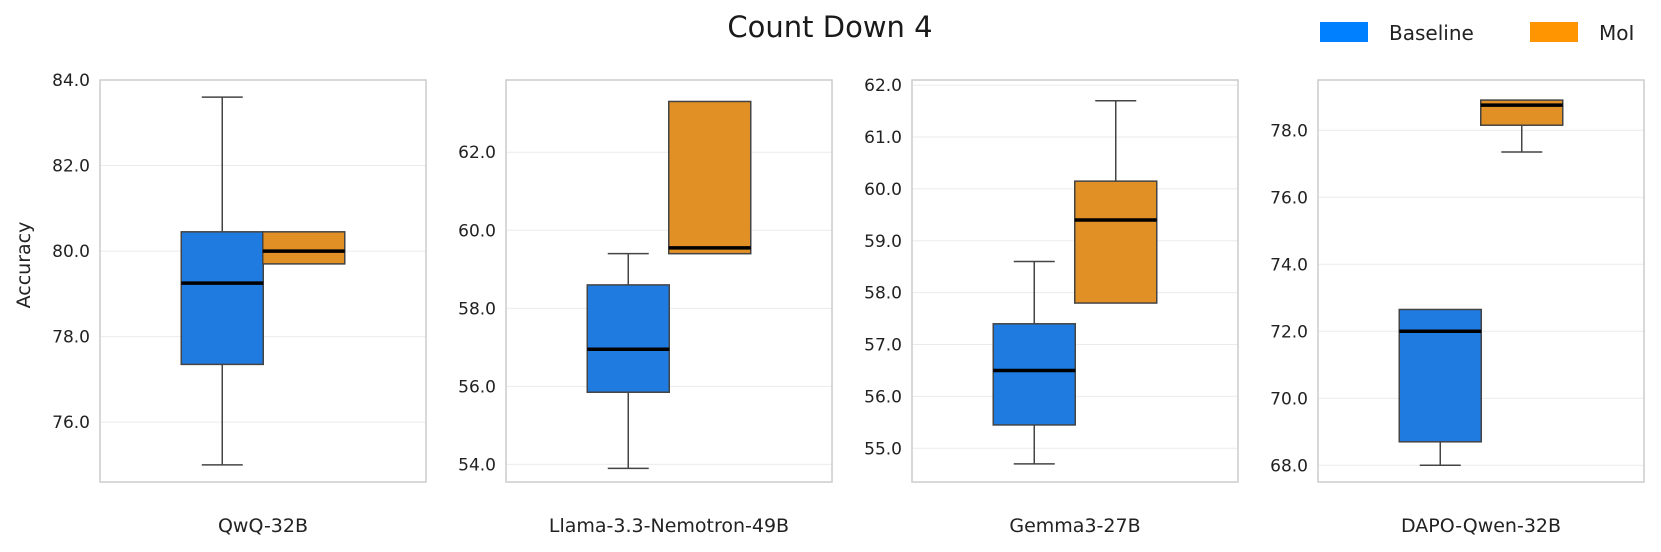 The height and width of the screenshot is (552, 1661). I want to click on y-tick-label: 80.0, so click(71, 252).